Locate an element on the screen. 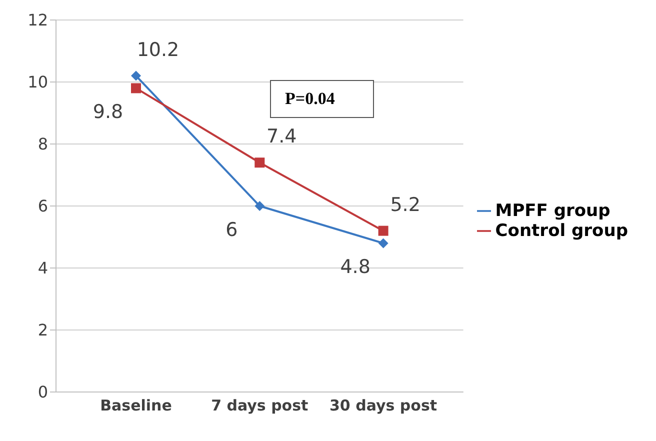 The height and width of the screenshot is (441, 656). y-tick-label: 0 is located at coordinates (43, 392).